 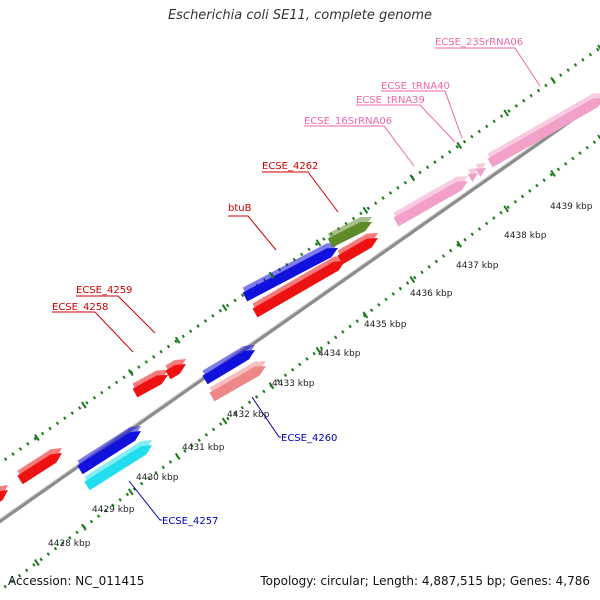 What do you see at coordinates (385, 325) in the screenshot?
I see `kbp-tick-label: 4435 kbp` at bounding box center [385, 325].